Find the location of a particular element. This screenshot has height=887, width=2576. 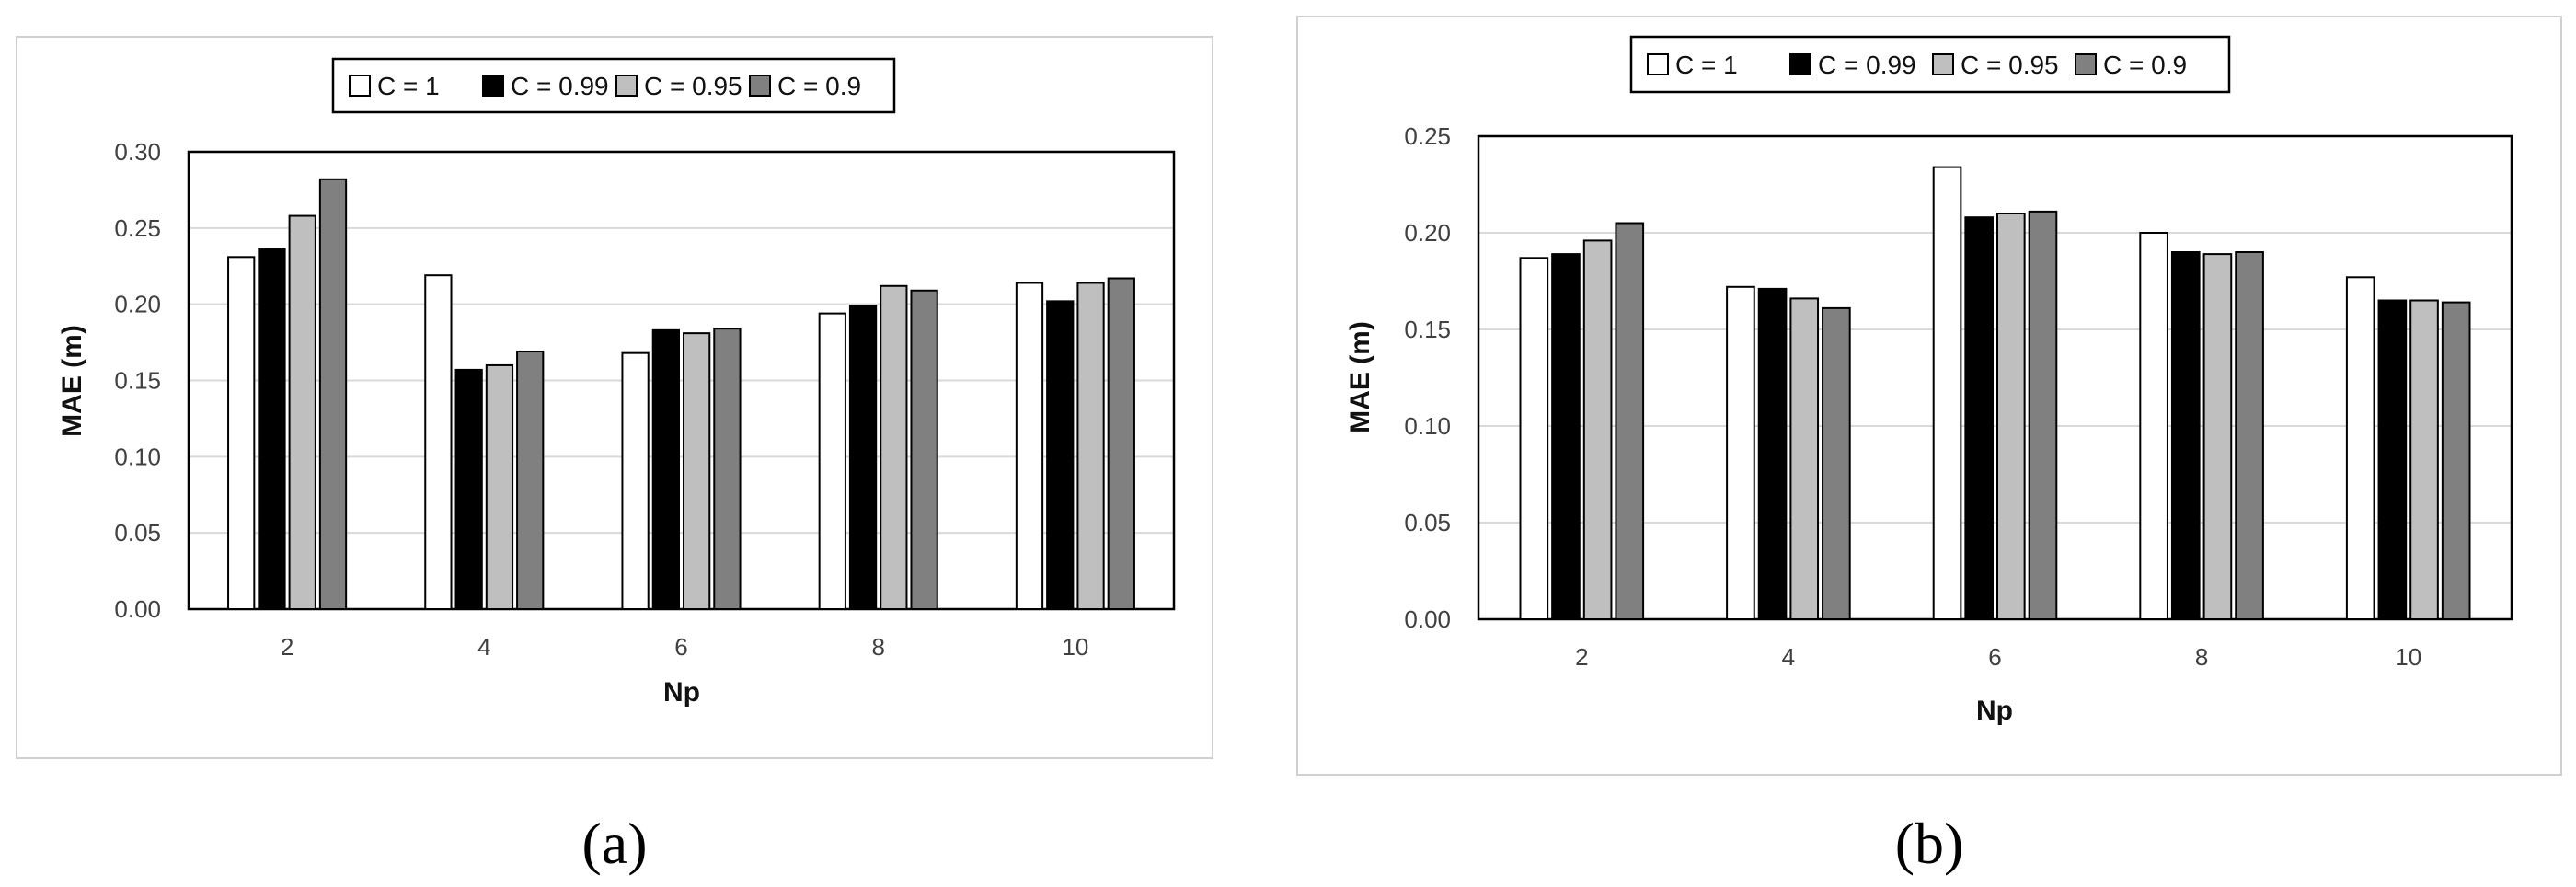

panel-label: (a) is located at coordinates (614, 843).